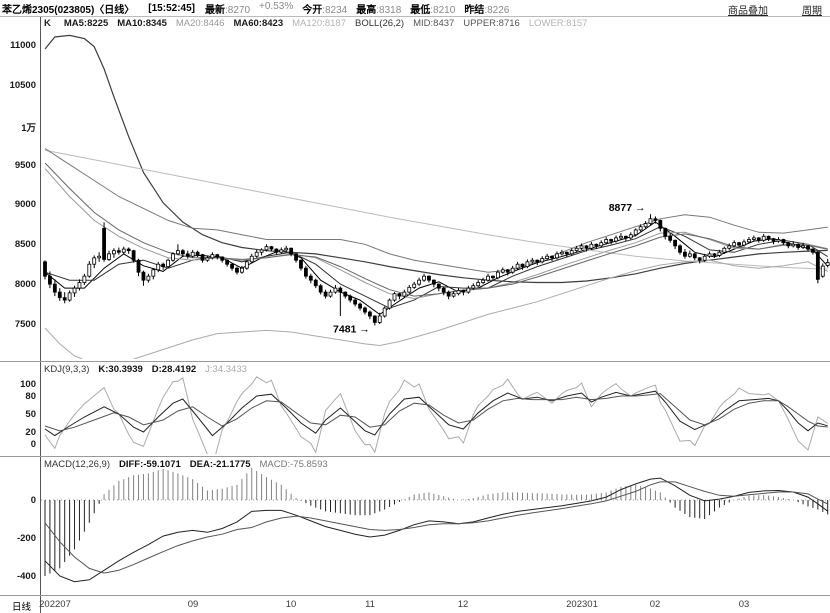 The width and height of the screenshot is (830, 613). I want to click on quote-item: 最低:8210, so click(432, 8).